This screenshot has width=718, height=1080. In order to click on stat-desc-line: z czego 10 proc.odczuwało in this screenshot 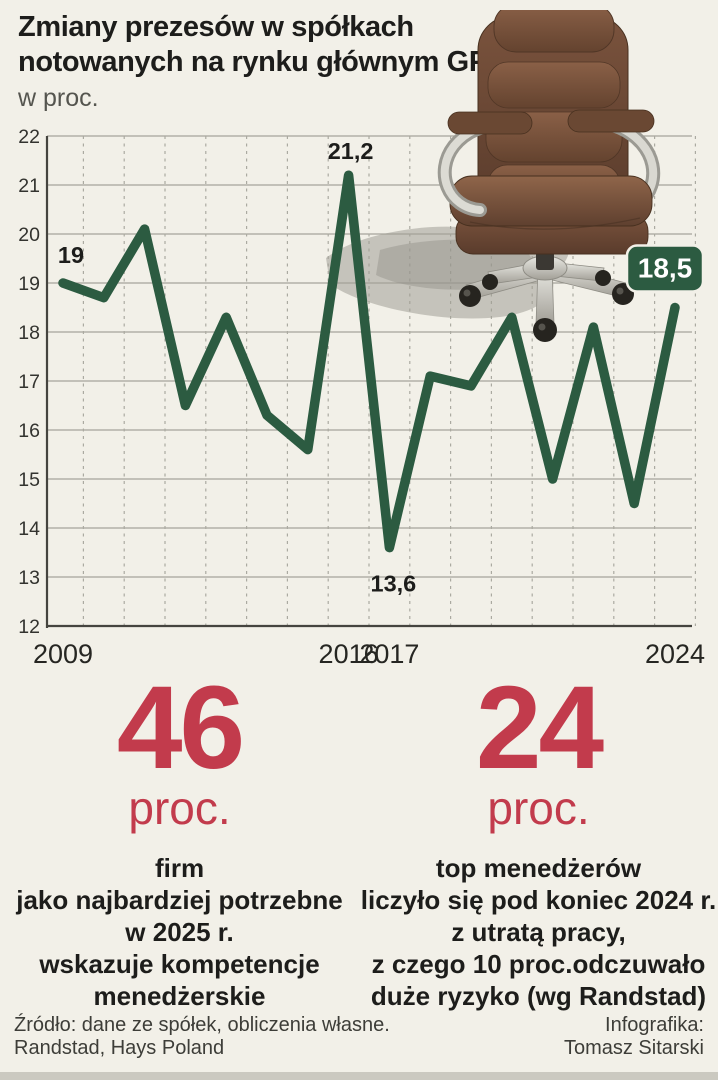, I will do `click(538, 964)`.